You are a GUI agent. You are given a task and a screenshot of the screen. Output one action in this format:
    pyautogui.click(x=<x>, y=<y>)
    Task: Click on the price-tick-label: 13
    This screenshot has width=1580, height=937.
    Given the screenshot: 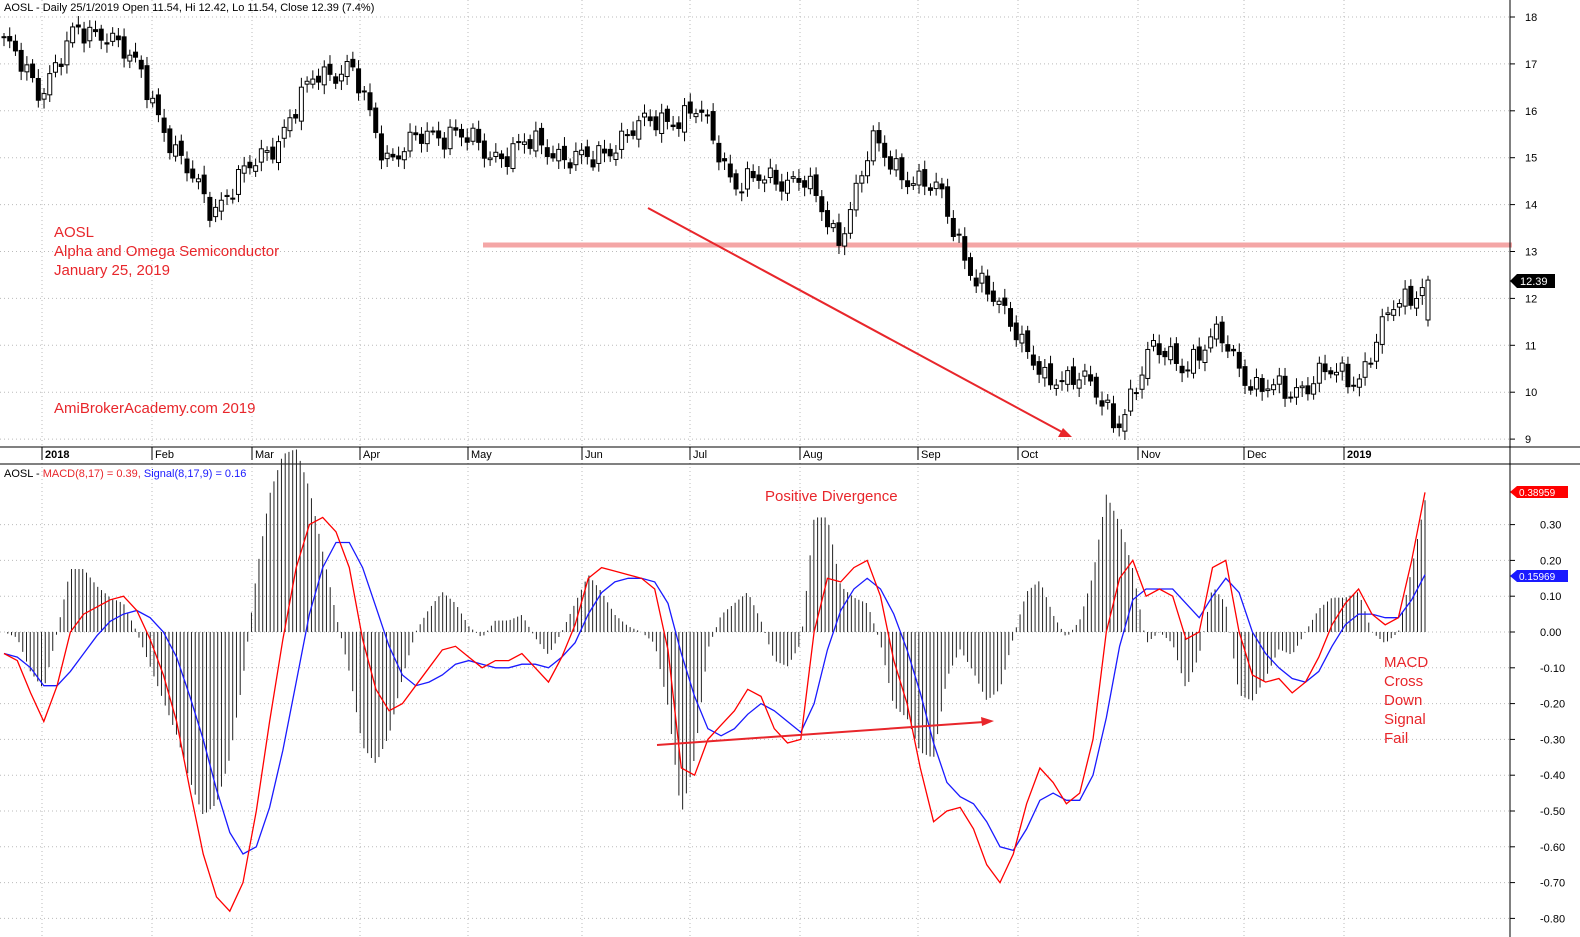 What is the action you would take?
    pyautogui.click(x=1531, y=253)
    